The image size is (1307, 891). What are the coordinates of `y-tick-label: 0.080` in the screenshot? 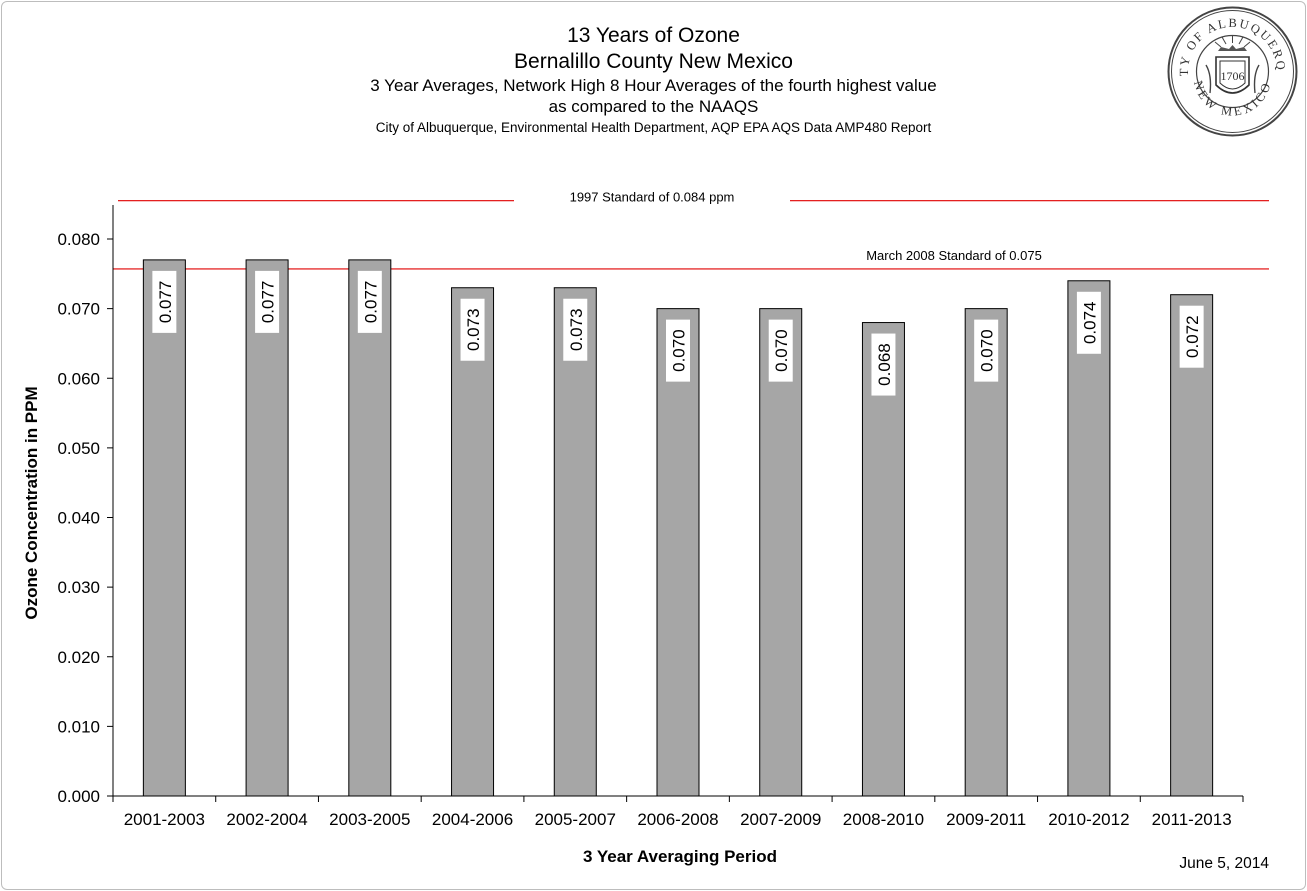 It's located at (78, 239).